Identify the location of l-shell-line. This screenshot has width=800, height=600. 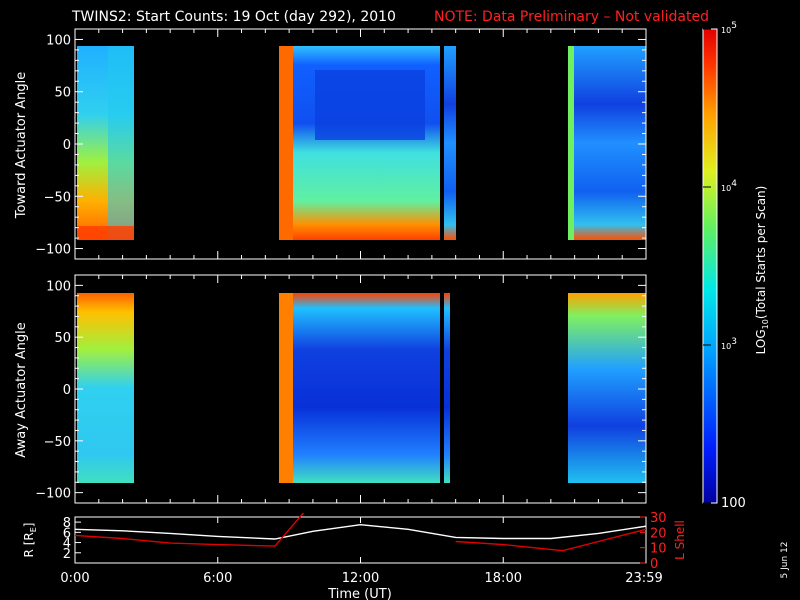
(360, 532).